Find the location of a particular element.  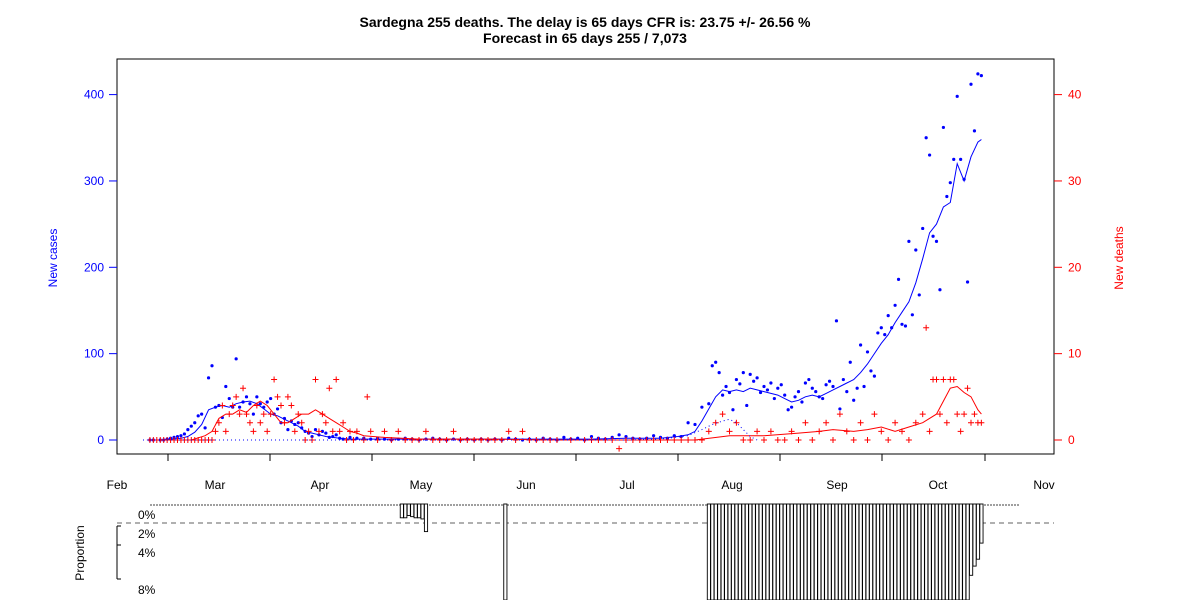

chart-subtitle: Forecast in 65 days 255 / 7,073 is located at coordinates (585, 38).